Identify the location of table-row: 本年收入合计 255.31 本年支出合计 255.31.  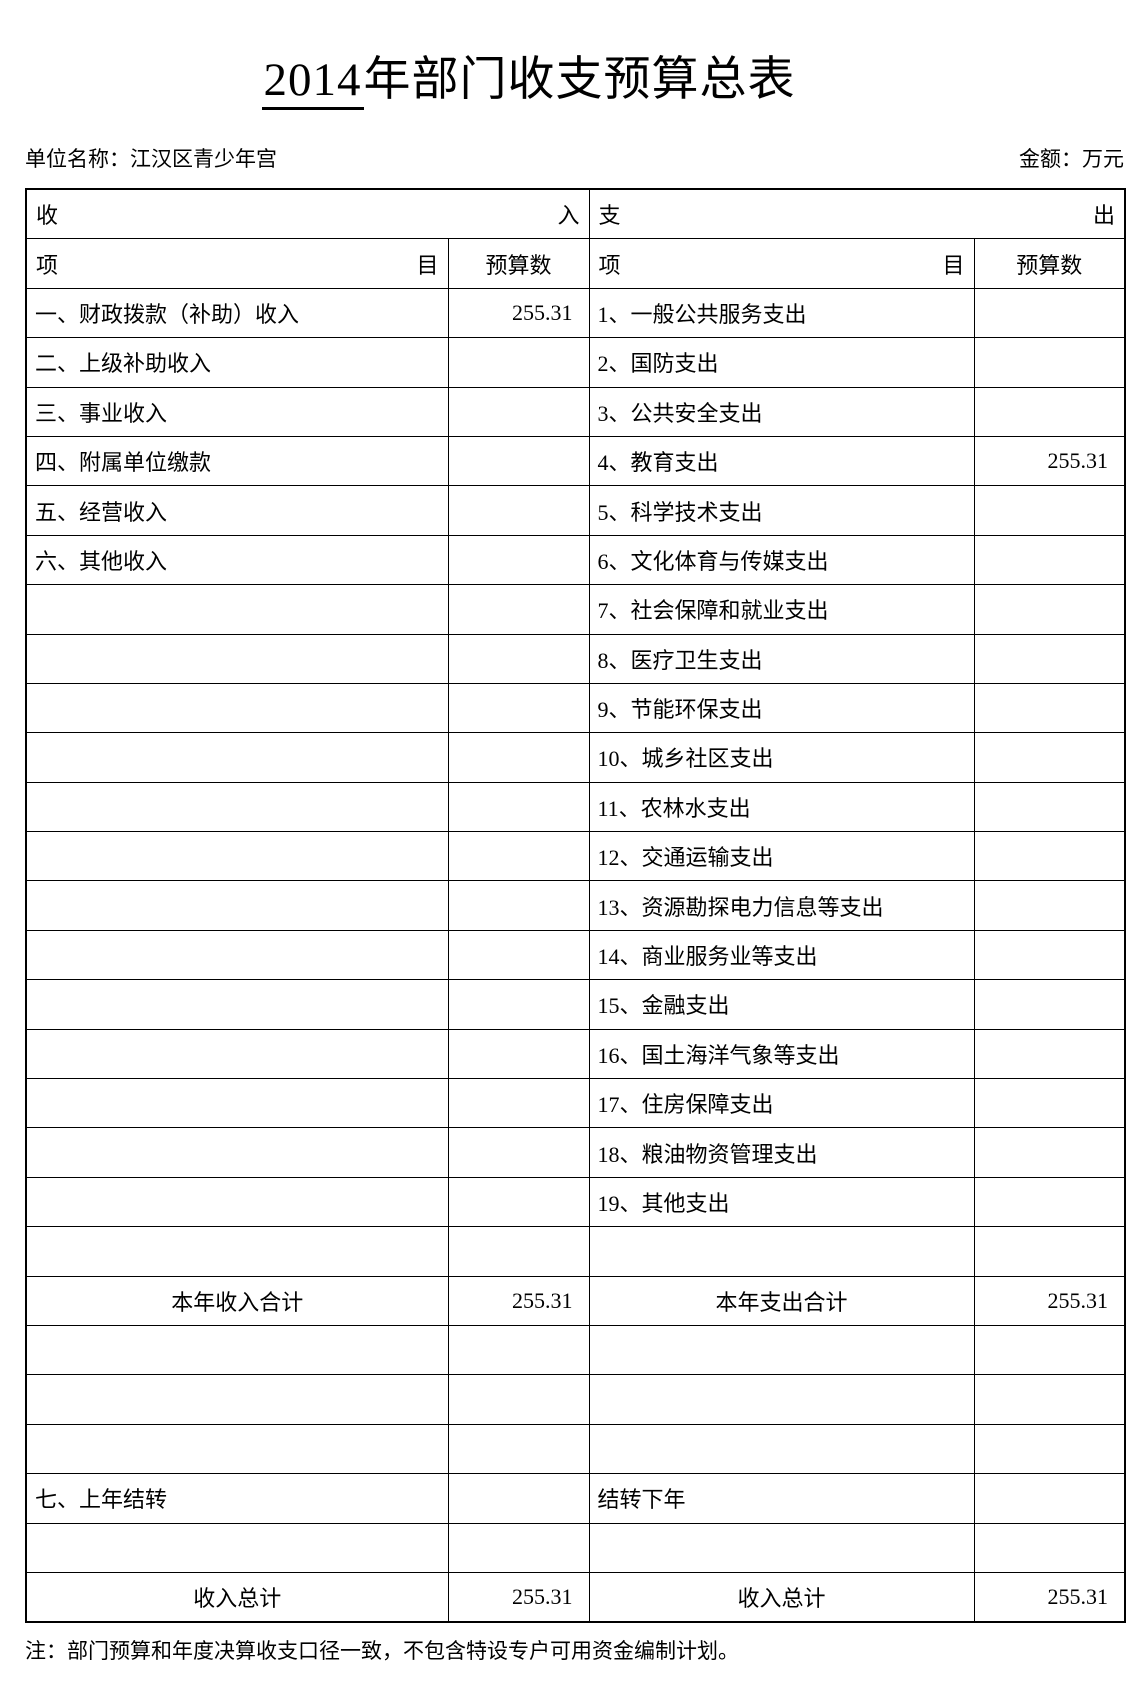
(575, 1300).